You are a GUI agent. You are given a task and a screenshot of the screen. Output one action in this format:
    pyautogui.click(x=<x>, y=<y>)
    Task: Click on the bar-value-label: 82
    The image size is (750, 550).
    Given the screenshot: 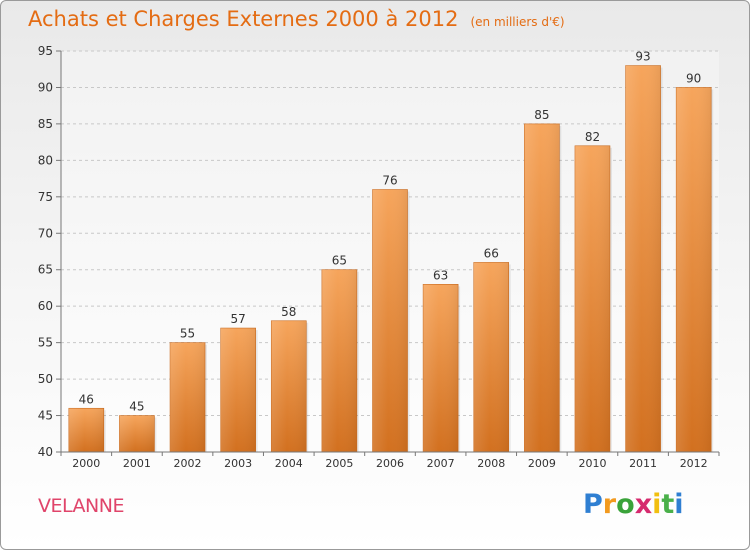 What is the action you would take?
    pyautogui.click(x=592, y=137)
    